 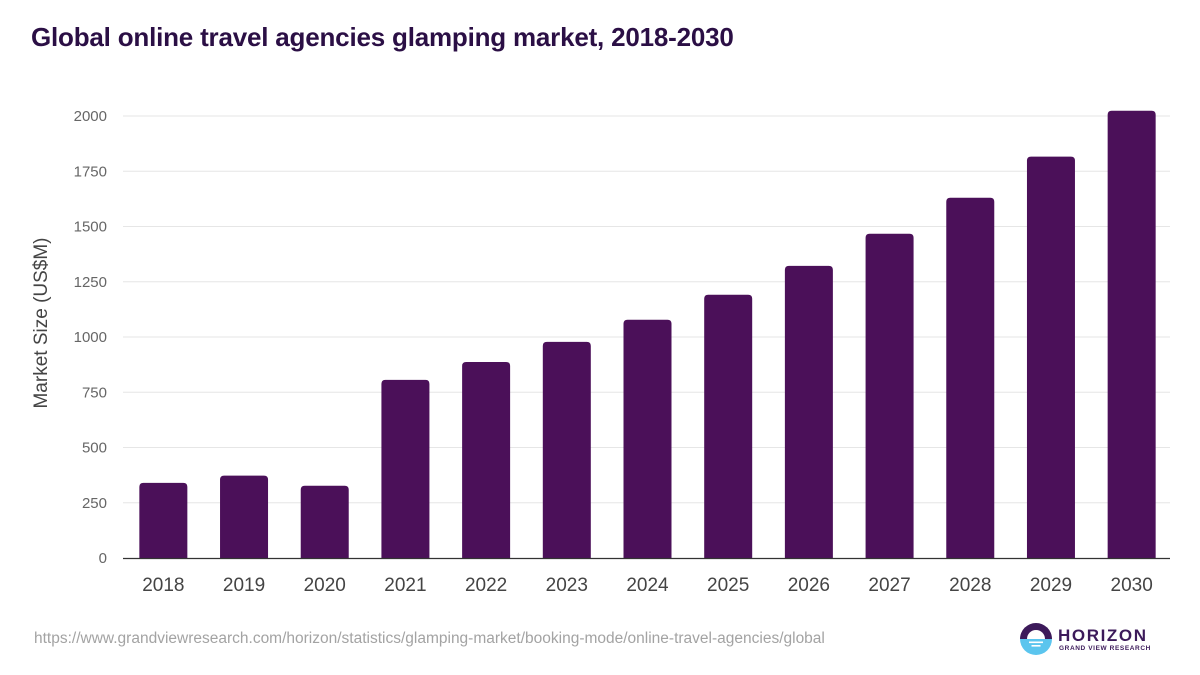 I want to click on x-tick-label: 2022, so click(x=486, y=585).